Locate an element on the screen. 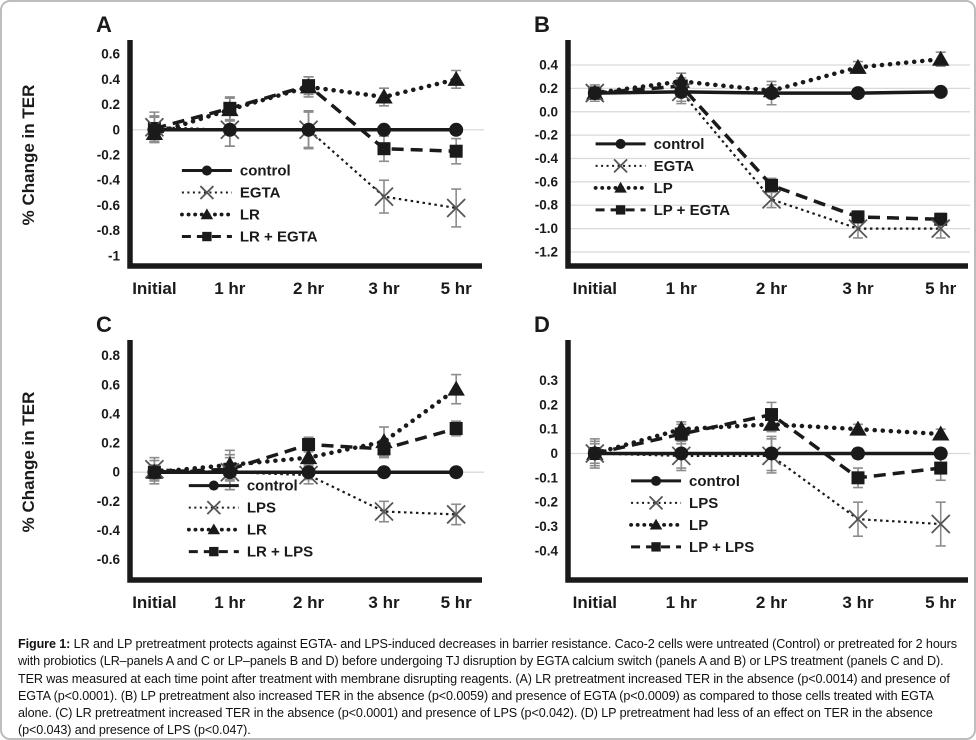 This screenshot has height=740, width=976. svg-text: -1 is located at coordinates (114, 255).